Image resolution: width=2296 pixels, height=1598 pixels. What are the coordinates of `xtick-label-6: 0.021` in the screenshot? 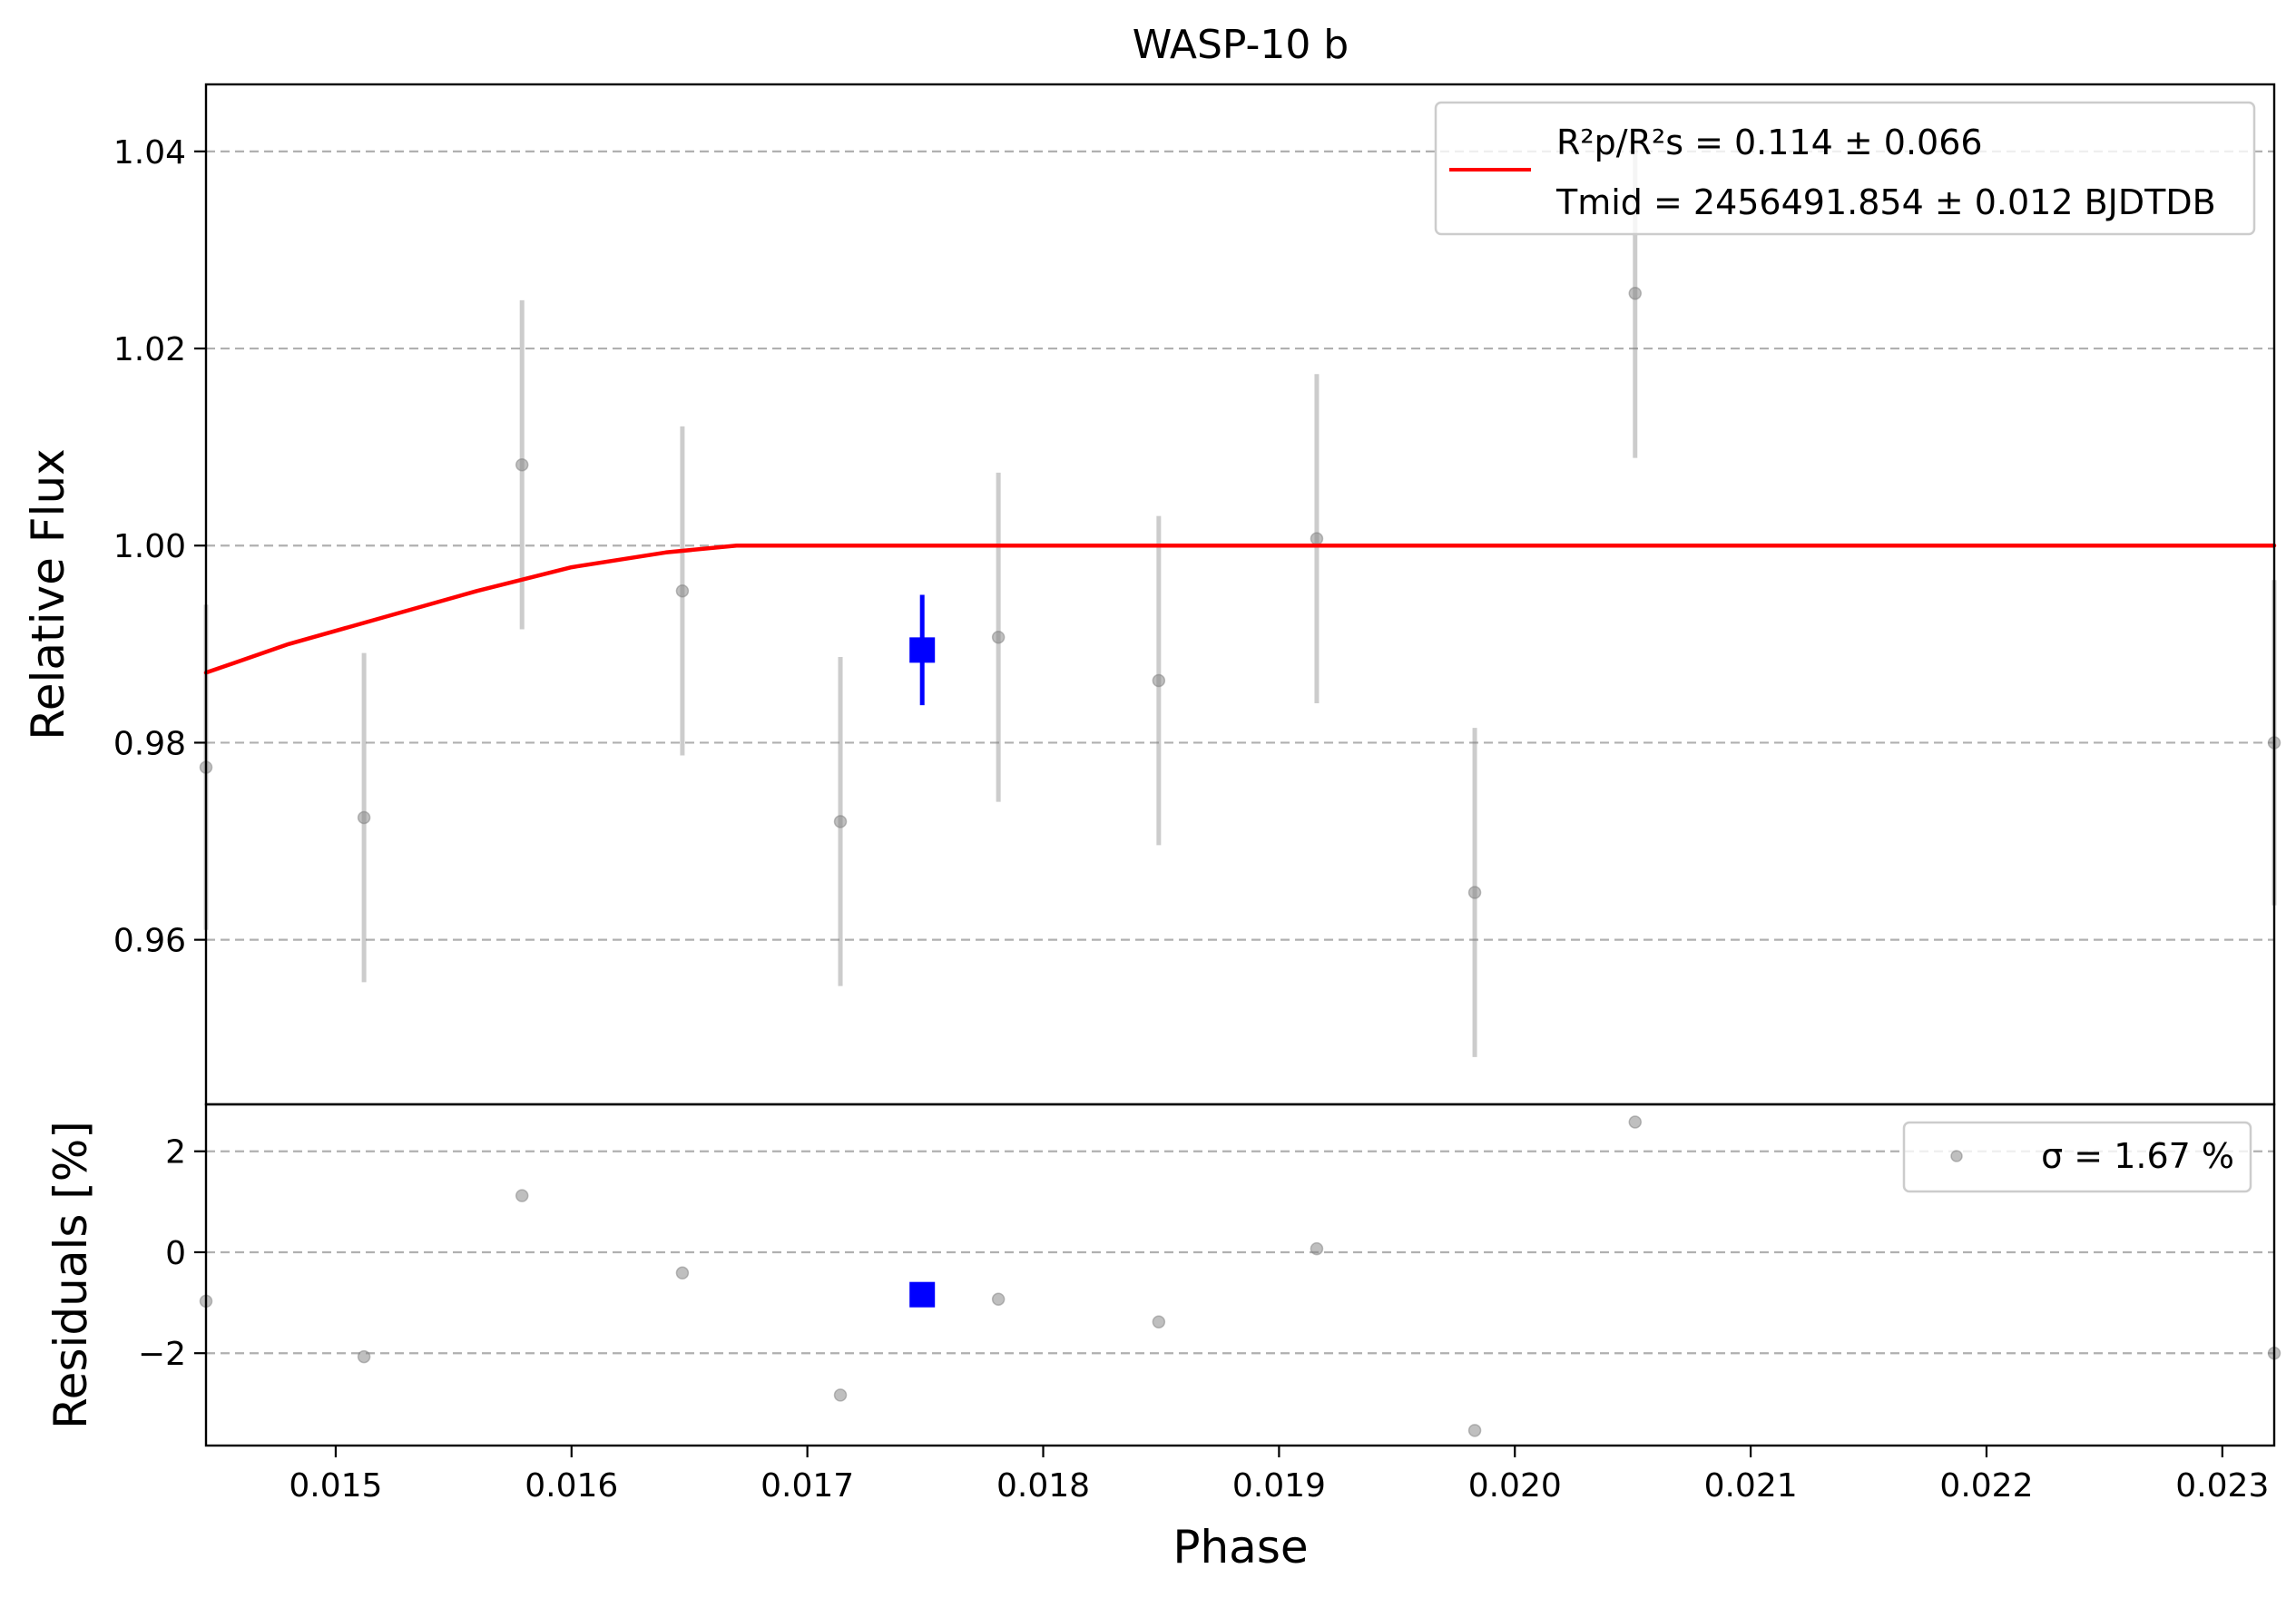 It's located at (1751, 1486).